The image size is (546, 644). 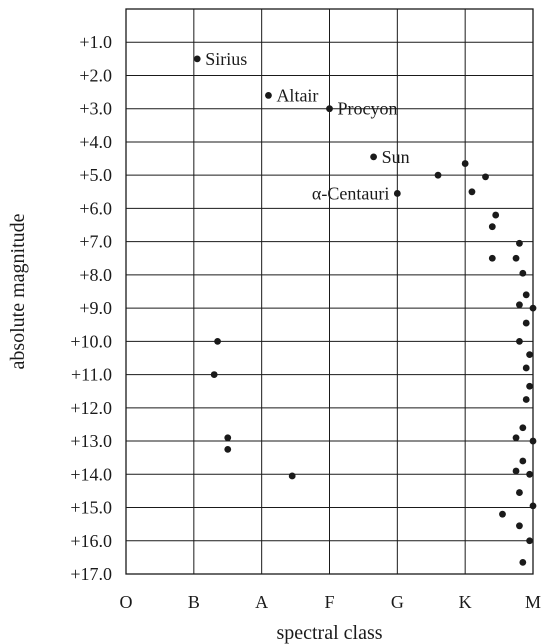 What do you see at coordinates (368, 109) in the screenshot?
I see `star-label: Procyon` at bounding box center [368, 109].